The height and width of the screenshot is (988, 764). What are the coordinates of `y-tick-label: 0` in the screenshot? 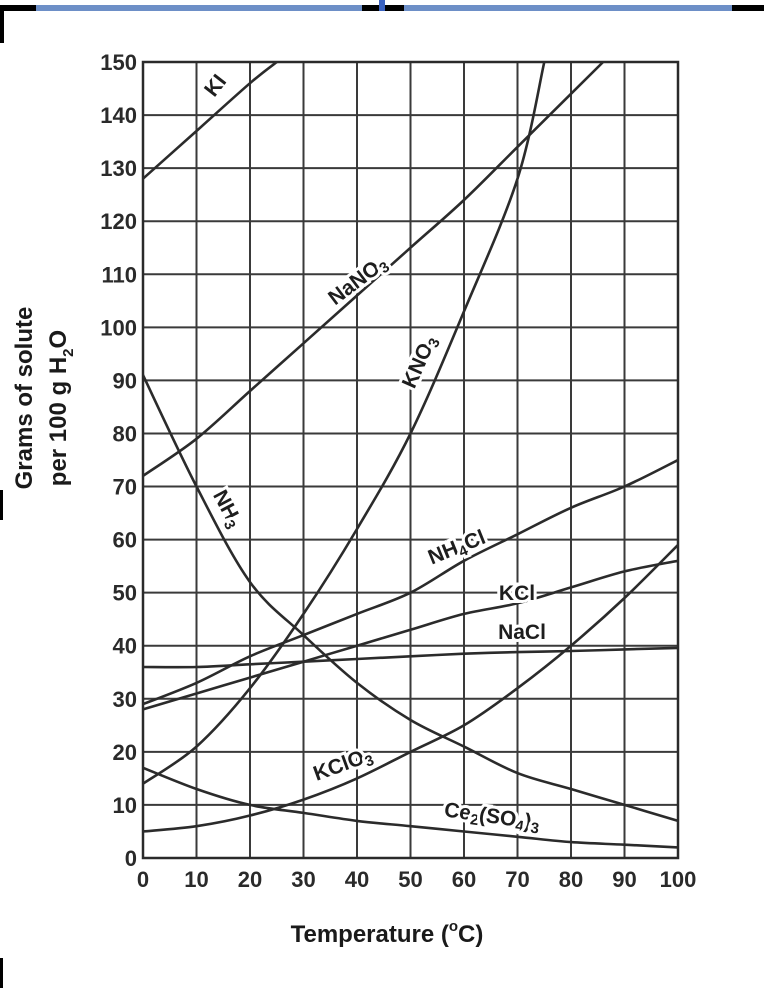 It's located at (131, 858).